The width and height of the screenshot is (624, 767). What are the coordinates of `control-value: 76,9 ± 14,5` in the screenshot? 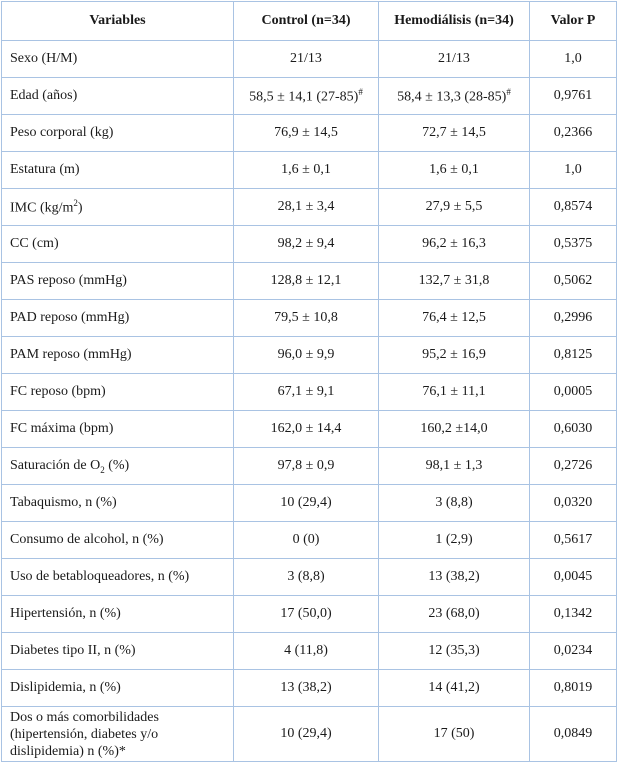 It's located at (306, 132).